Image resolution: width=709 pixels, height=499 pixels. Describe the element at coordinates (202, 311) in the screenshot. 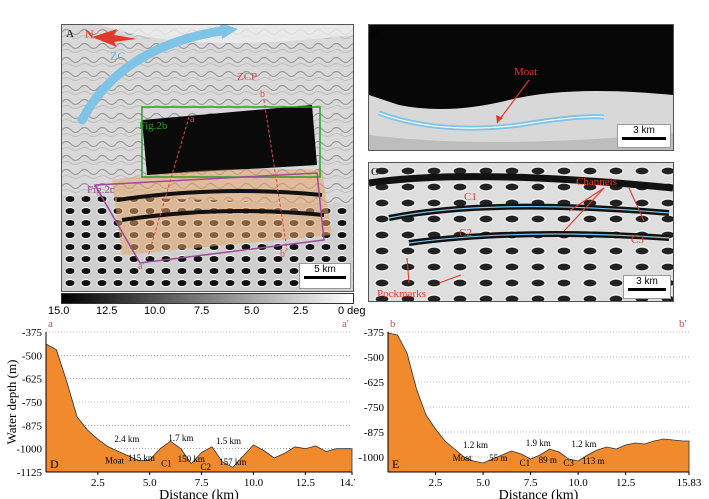

I see `colorbar-tick: 7.5` at that location.